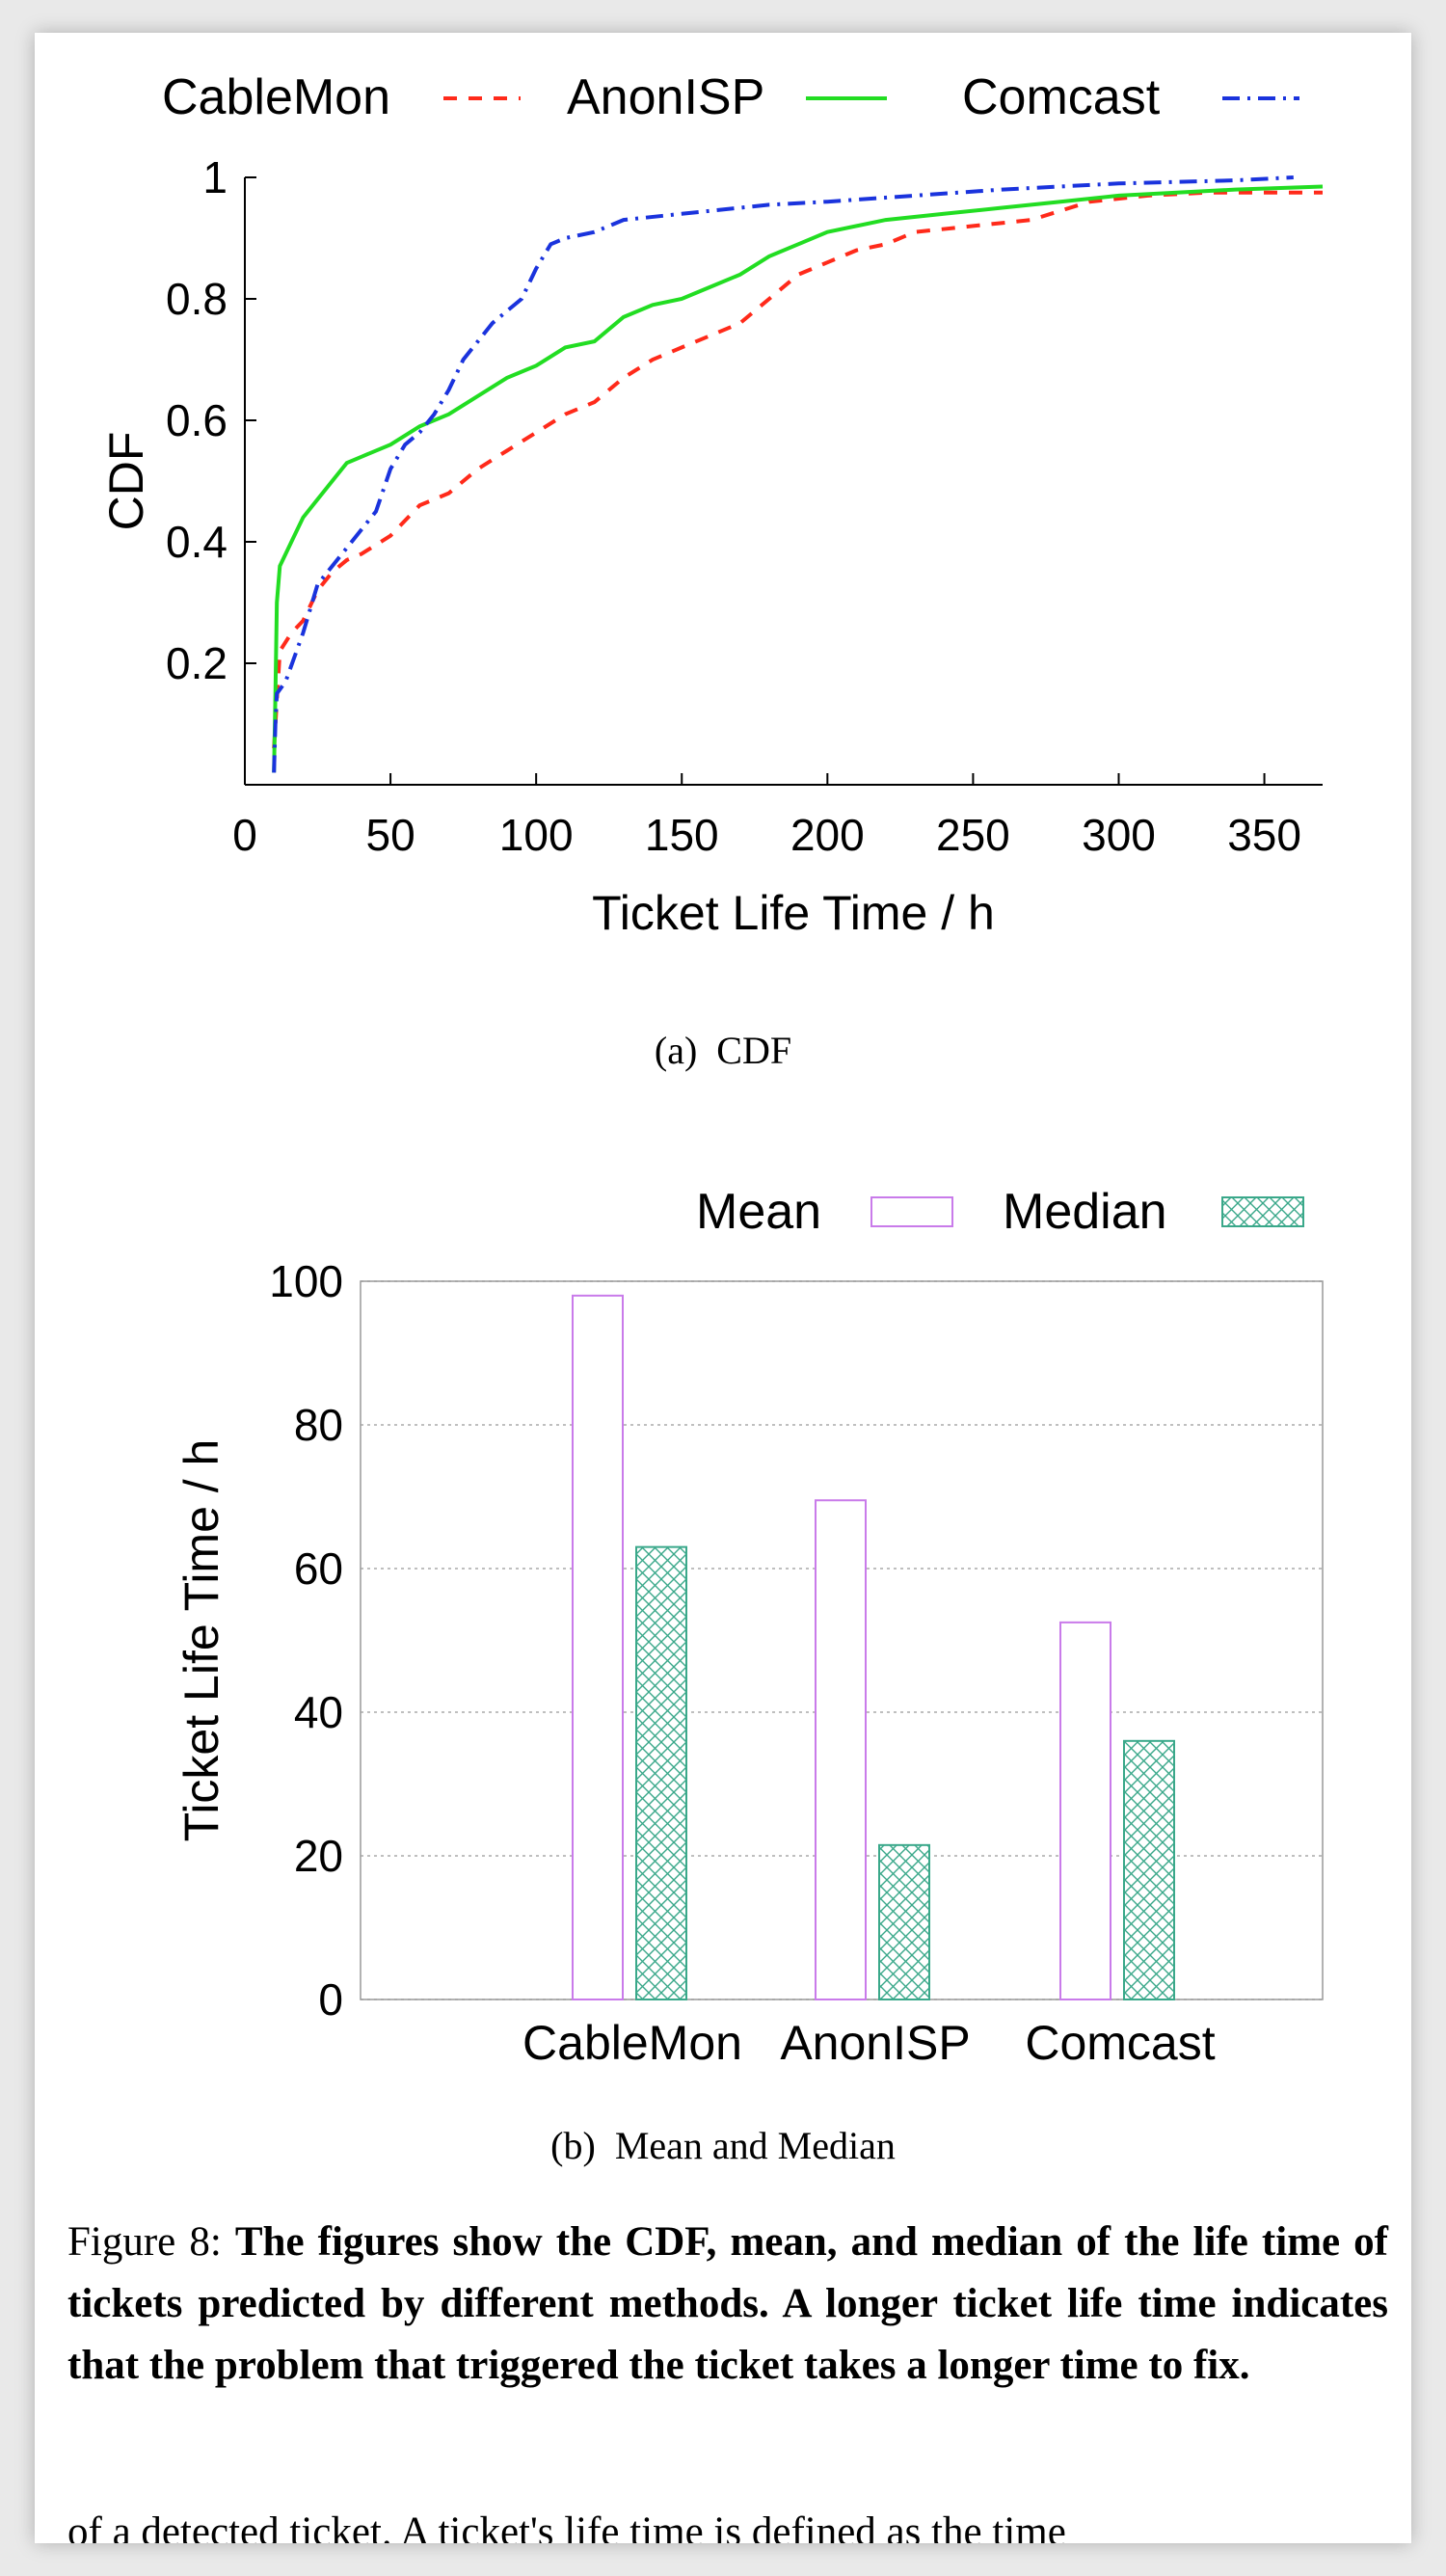 This screenshot has width=1446, height=2576. I want to click on bar-legend: Mean Median, so click(1000, 1212).